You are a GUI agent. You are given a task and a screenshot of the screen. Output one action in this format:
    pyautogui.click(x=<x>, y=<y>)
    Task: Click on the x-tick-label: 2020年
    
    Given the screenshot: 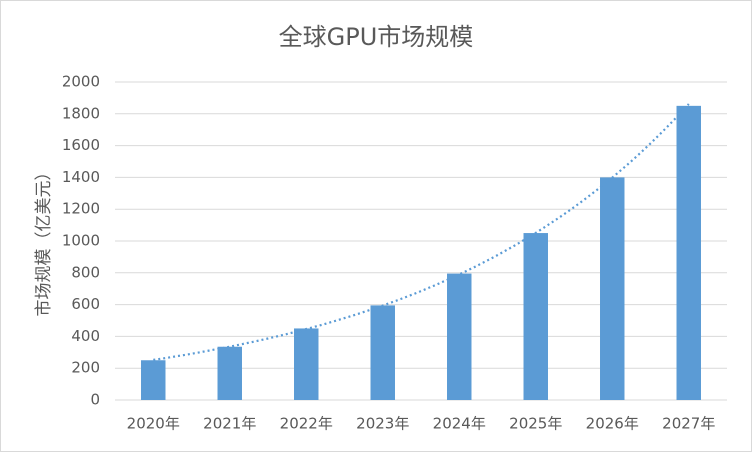 What is the action you would take?
    pyautogui.click(x=153, y=424)
    